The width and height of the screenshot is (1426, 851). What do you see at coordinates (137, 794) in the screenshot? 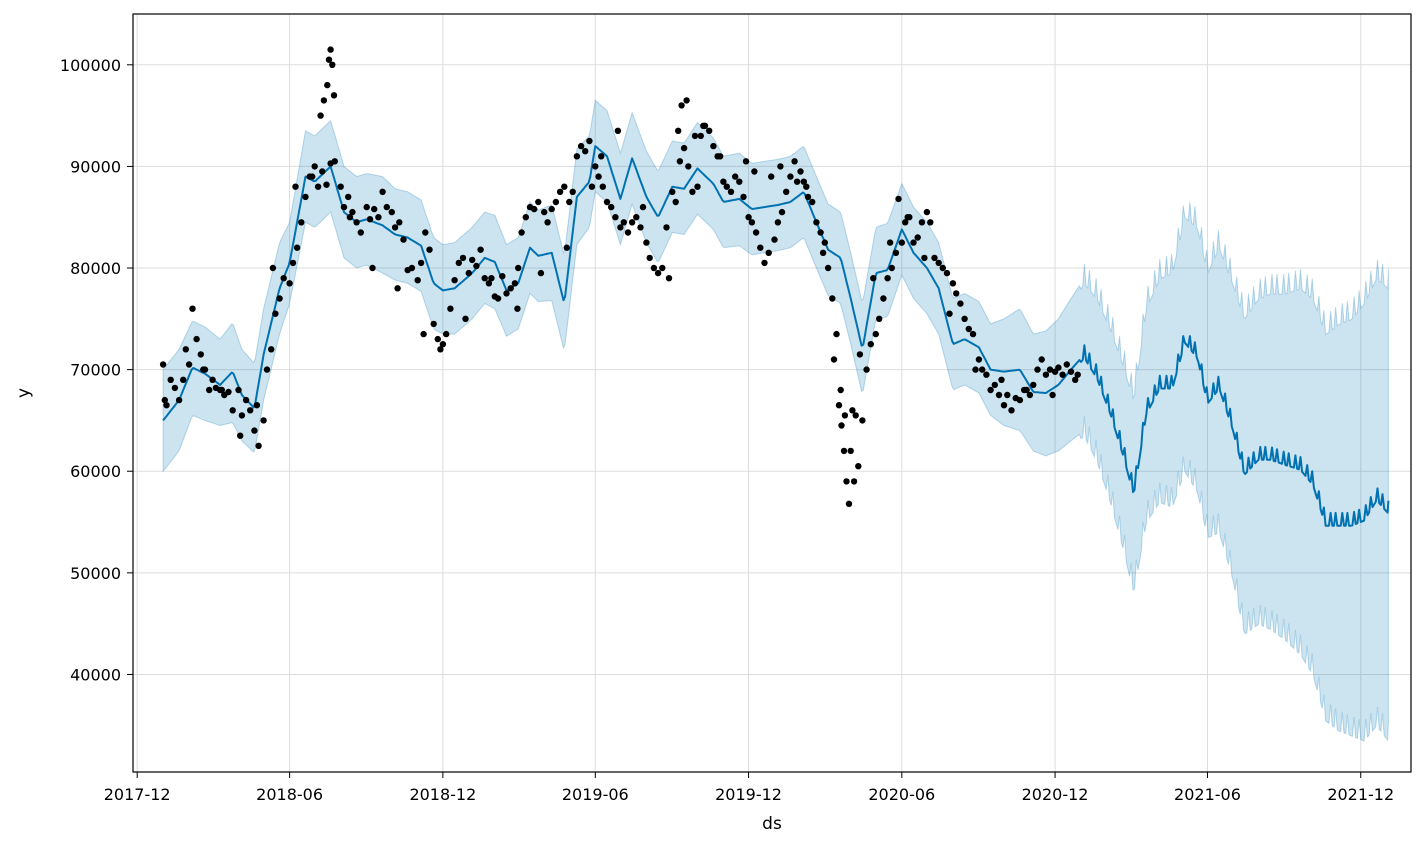
I see `x-tick-label: 2017-12` at bounding box center [137, 794].